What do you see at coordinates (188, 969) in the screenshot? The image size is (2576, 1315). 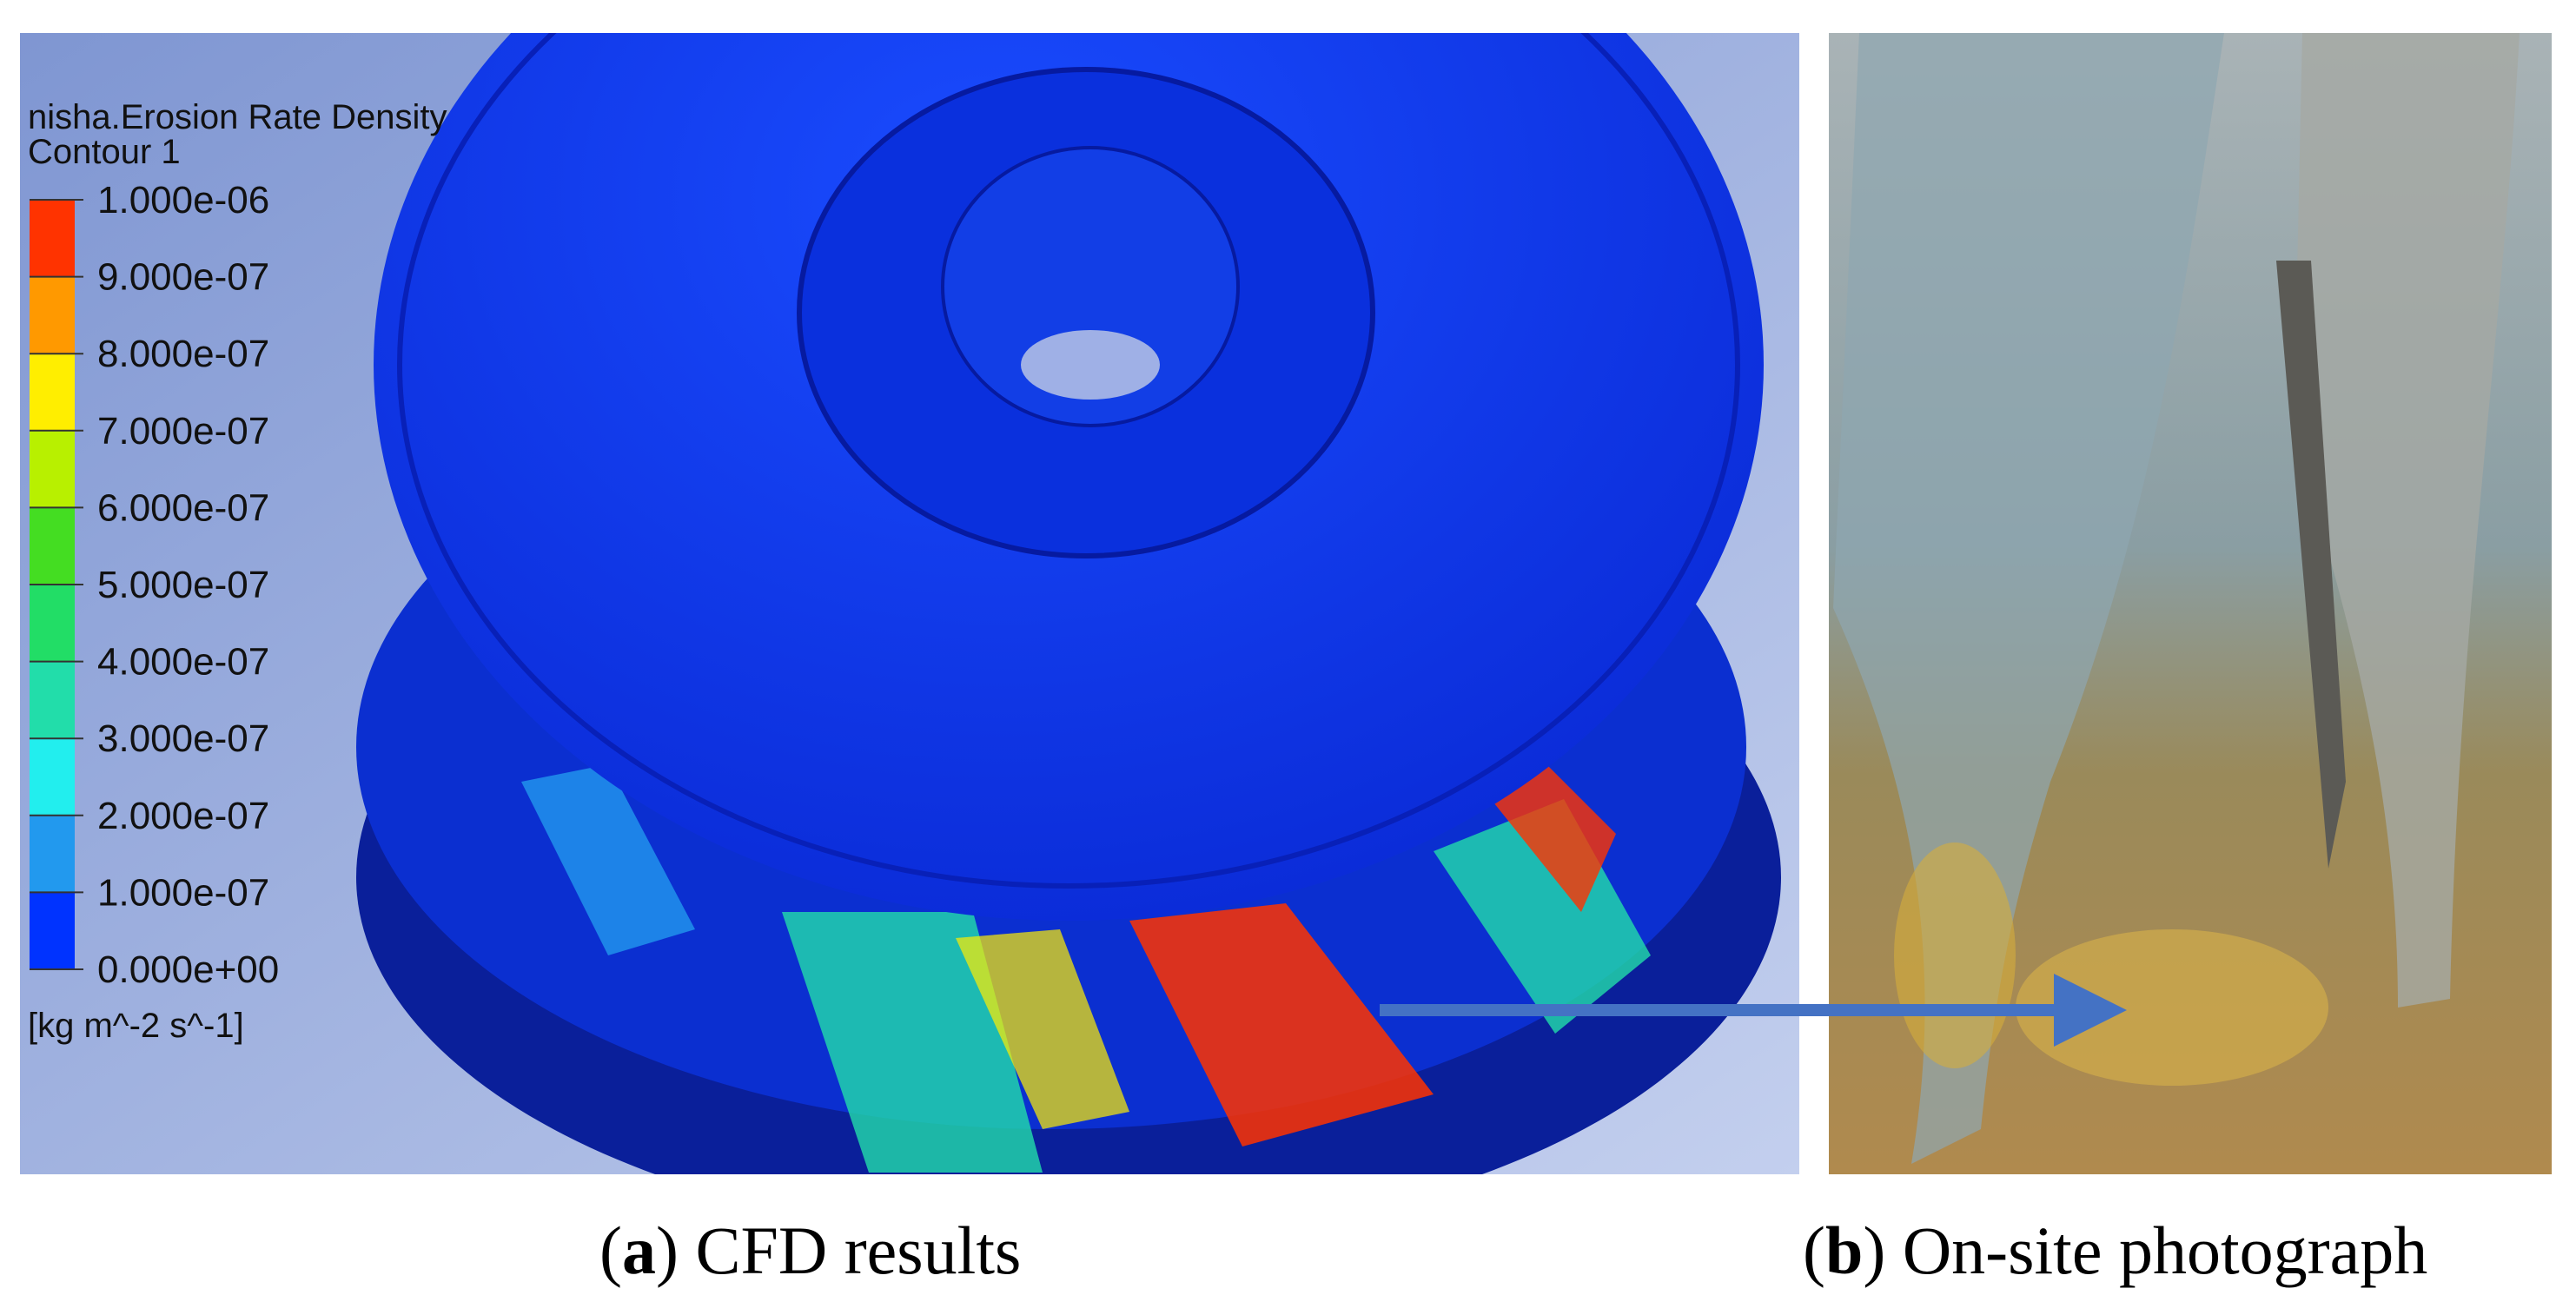 I see `legend-label: 0.000e+00` at bounding box center [188, 969].